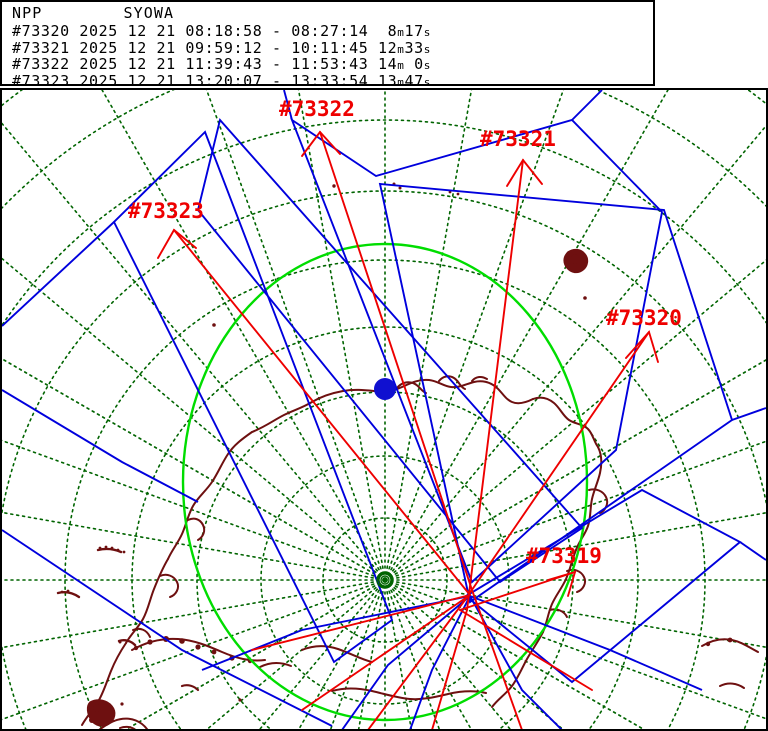  I want to click on track-cont-b, so click(449, 669).